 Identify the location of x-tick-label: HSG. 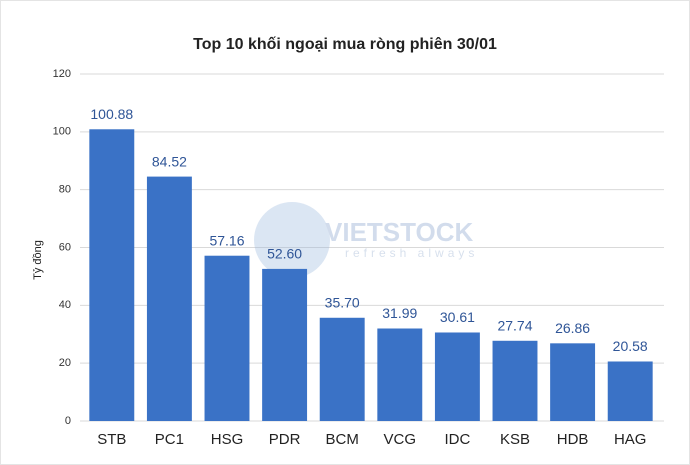
(227, 439).